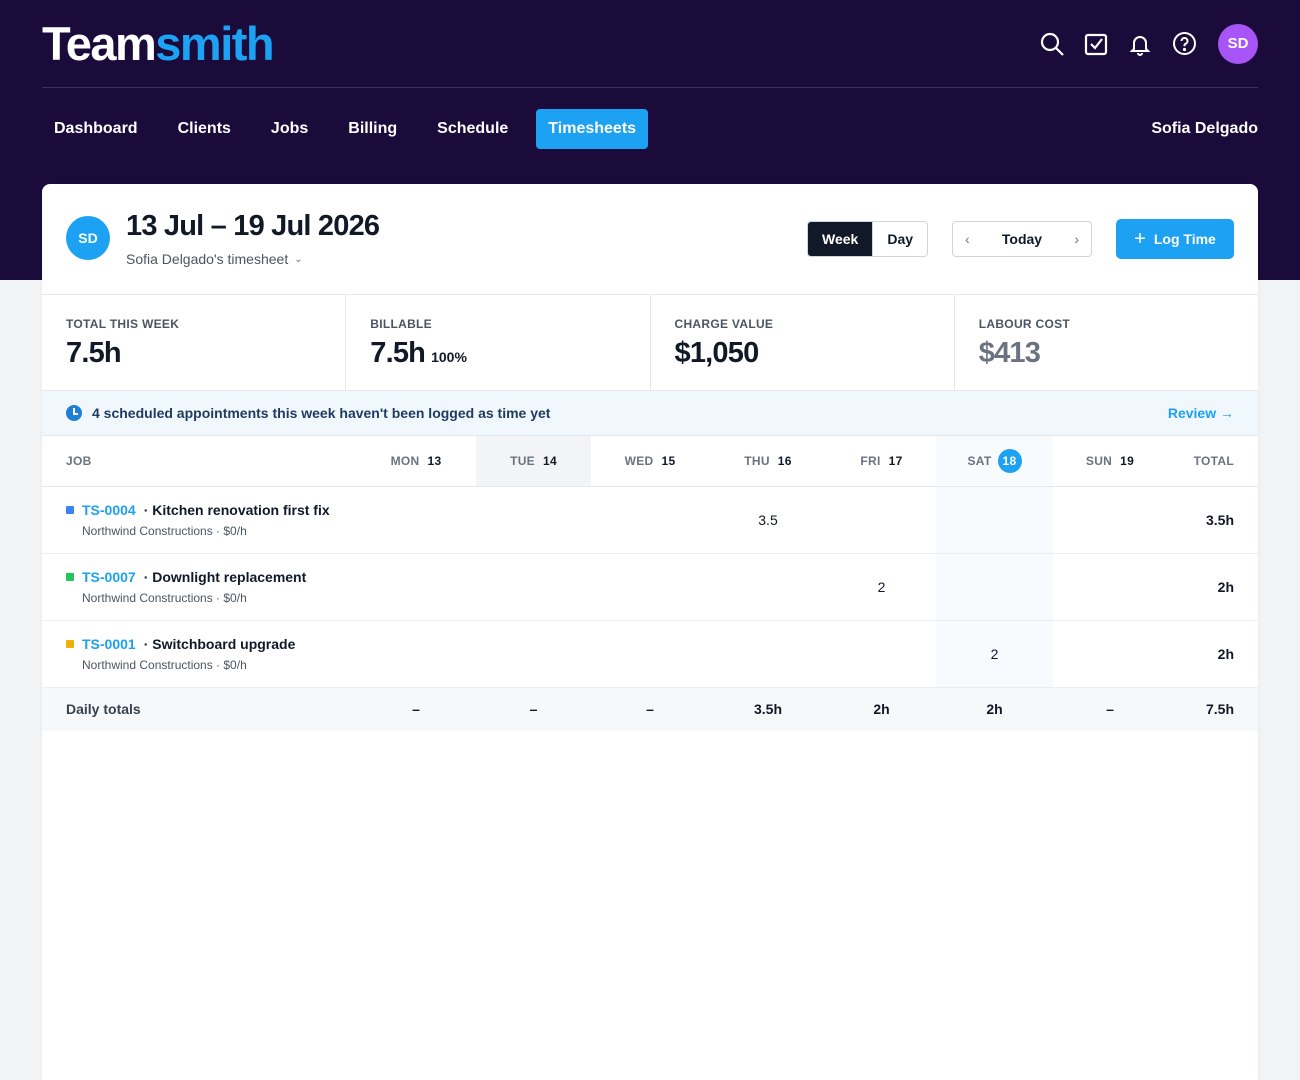 This screenshot has width=1300, height=1080. What do you see at coordinates (1096, 44) in the screenshot?
I see `tasks-check-icon` at bounding box center [1096, 44].